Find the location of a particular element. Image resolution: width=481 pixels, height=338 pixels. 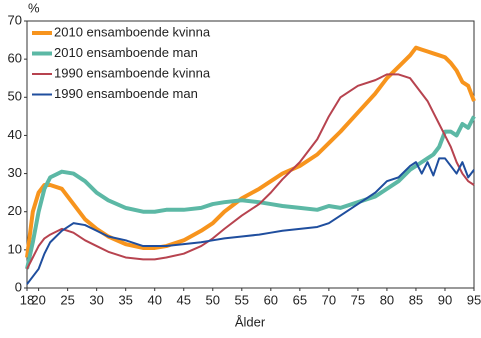

legend-label: 1990 ensamboende kvinna is located at coordinates (132, 72).